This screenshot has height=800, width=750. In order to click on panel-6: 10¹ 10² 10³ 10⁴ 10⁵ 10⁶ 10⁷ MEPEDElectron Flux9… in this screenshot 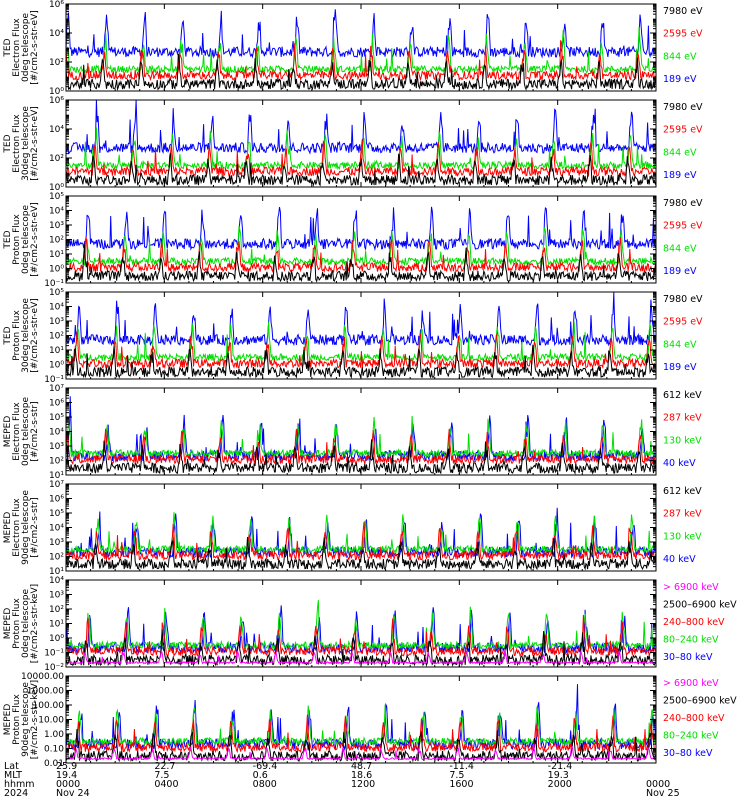, I will do `click(352, 528)`.